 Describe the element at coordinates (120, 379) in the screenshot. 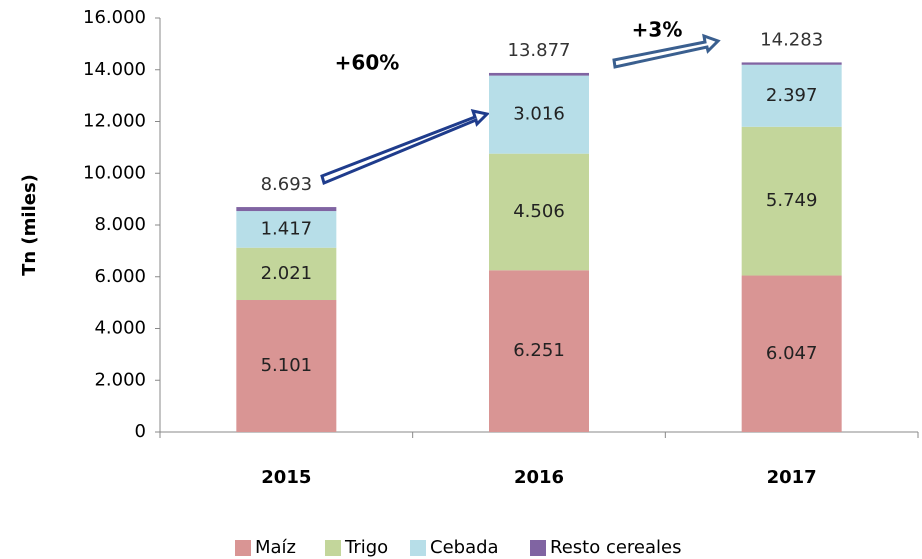

I see `y-tick-label: 2.000` at that location.